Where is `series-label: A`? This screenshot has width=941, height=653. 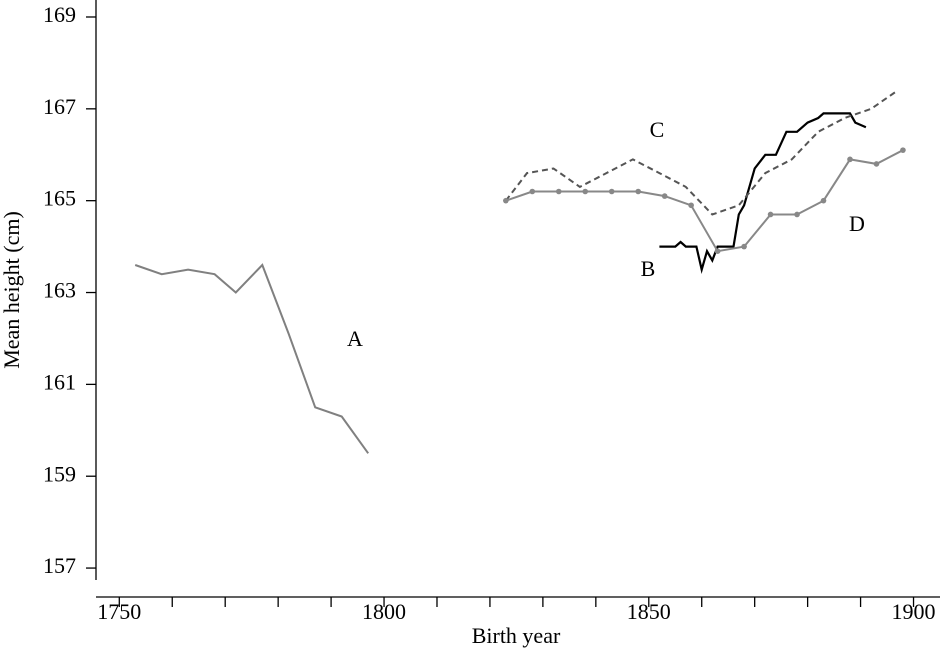 series-label: A is located at coordinates (355, 338).